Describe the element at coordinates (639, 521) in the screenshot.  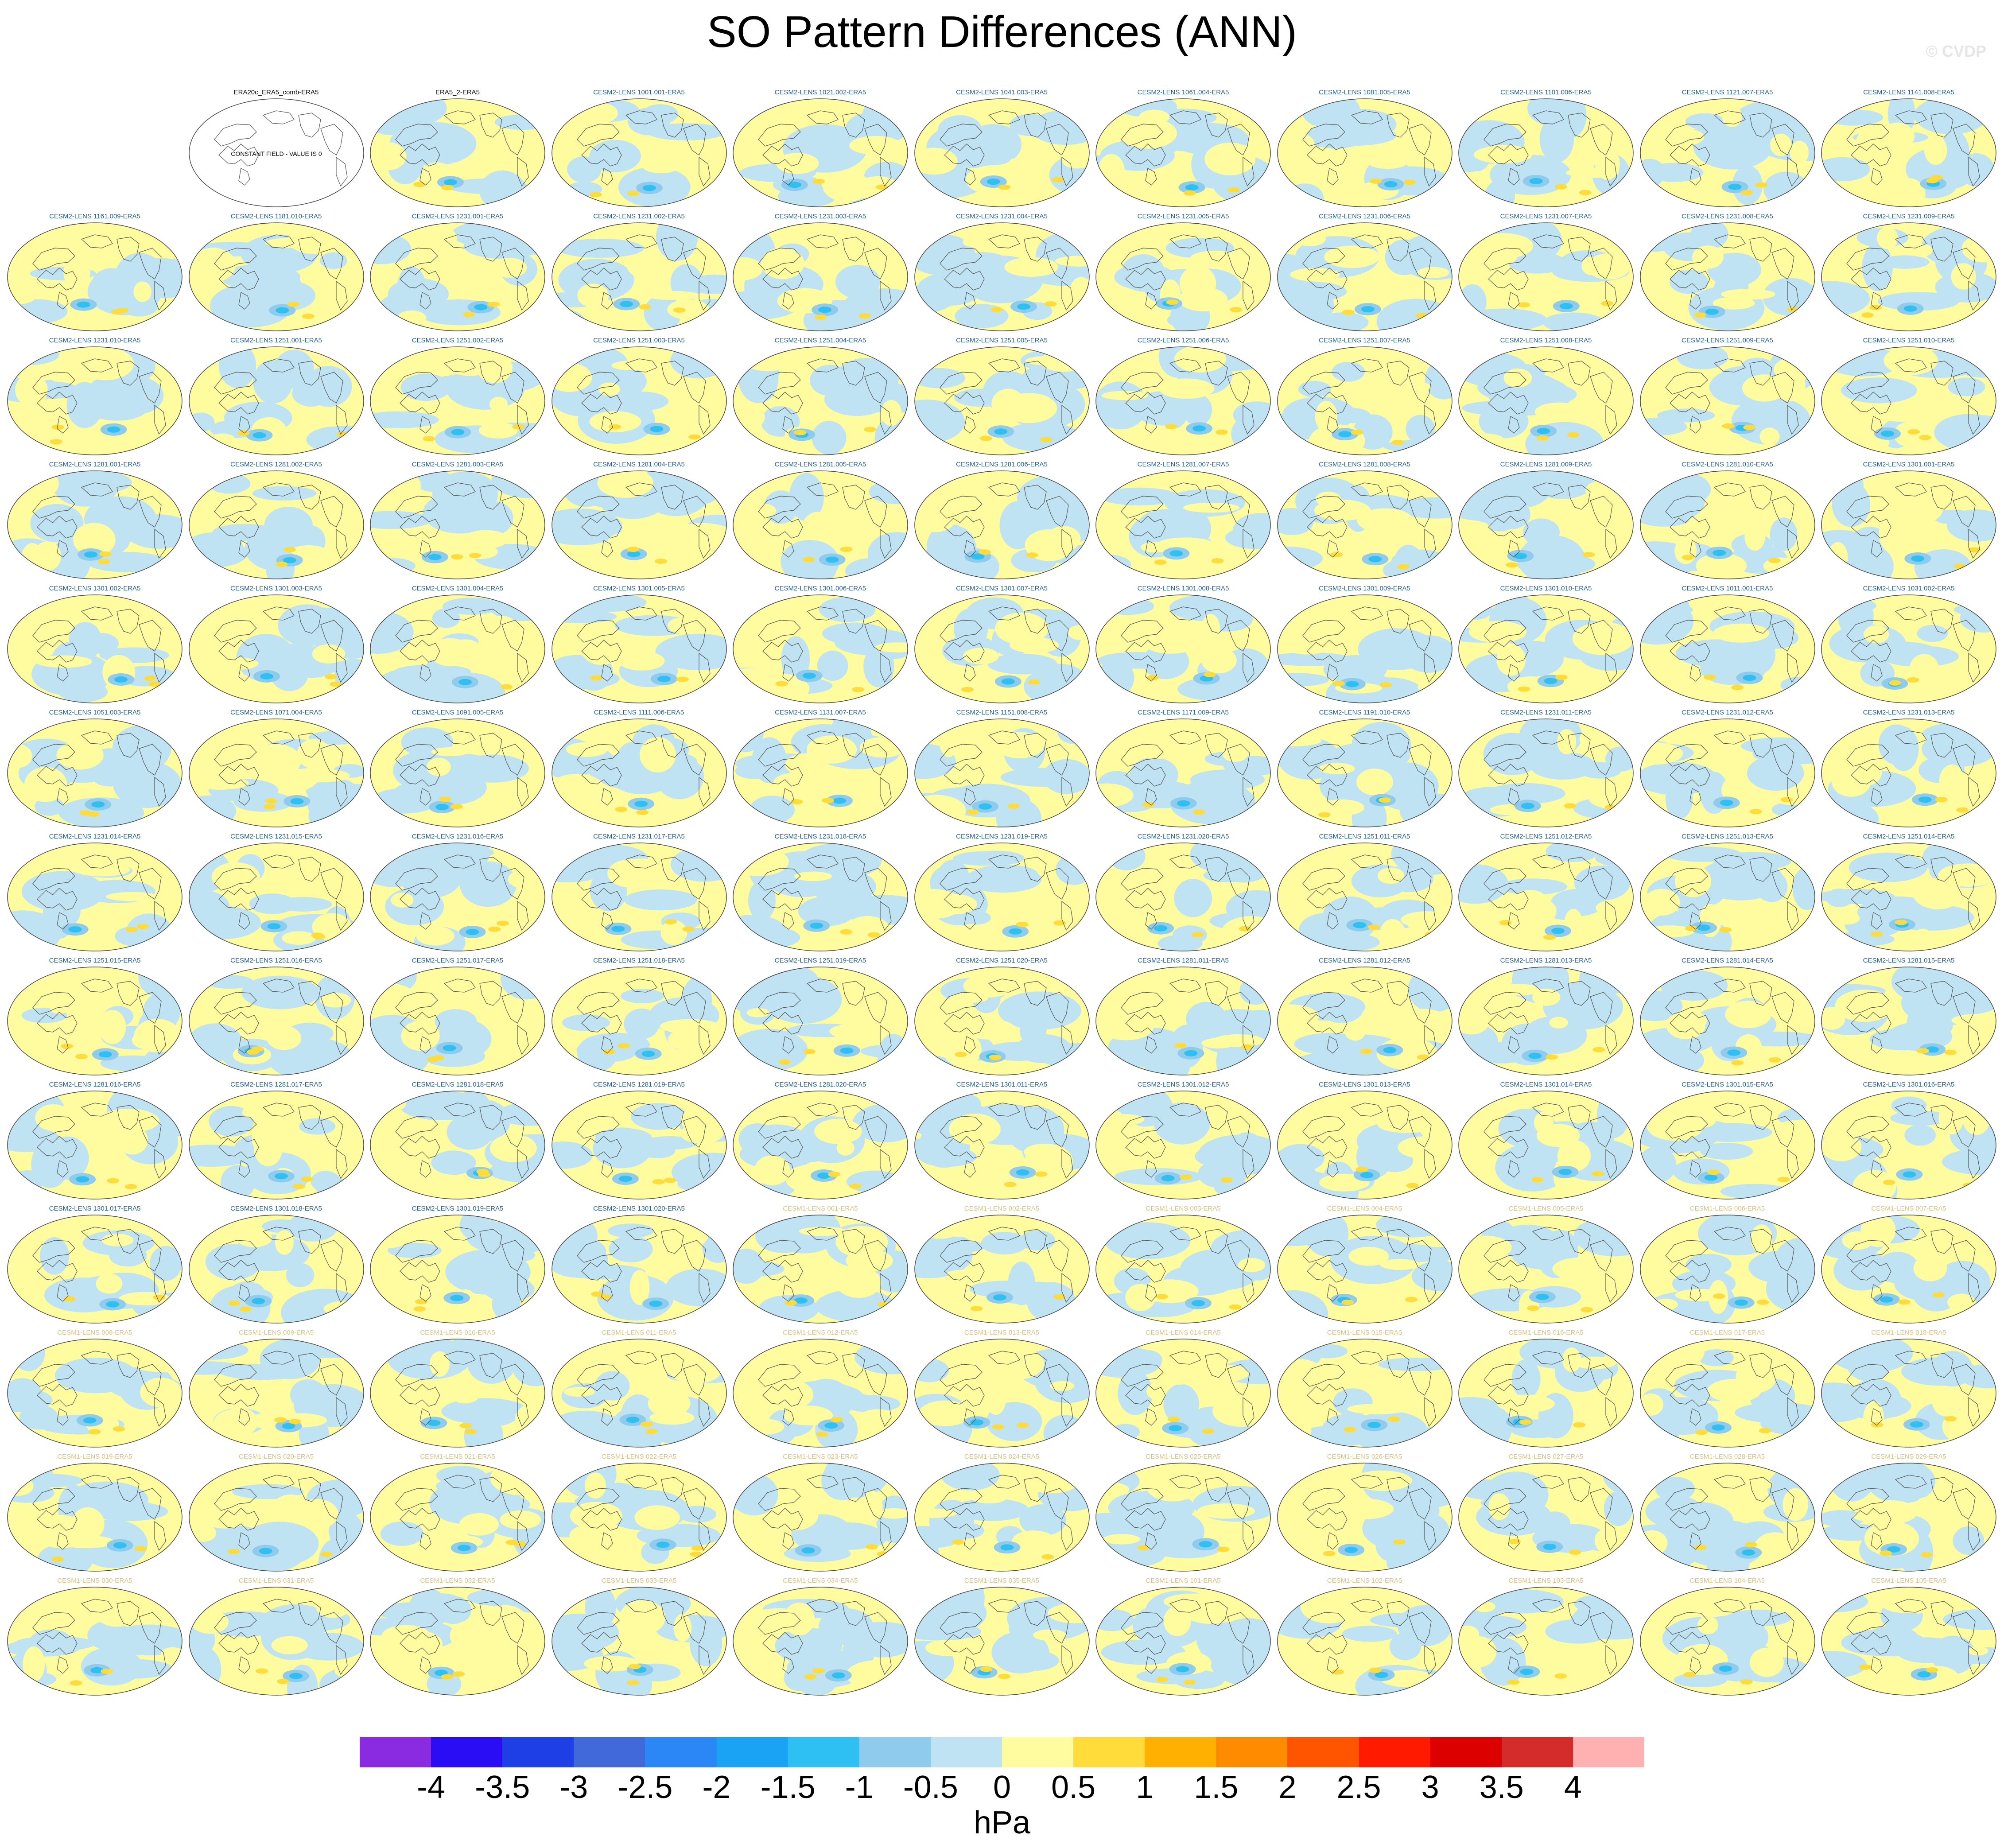
I see `map-panel: CESM2-LENS 1281.004-ERA5` at that location.